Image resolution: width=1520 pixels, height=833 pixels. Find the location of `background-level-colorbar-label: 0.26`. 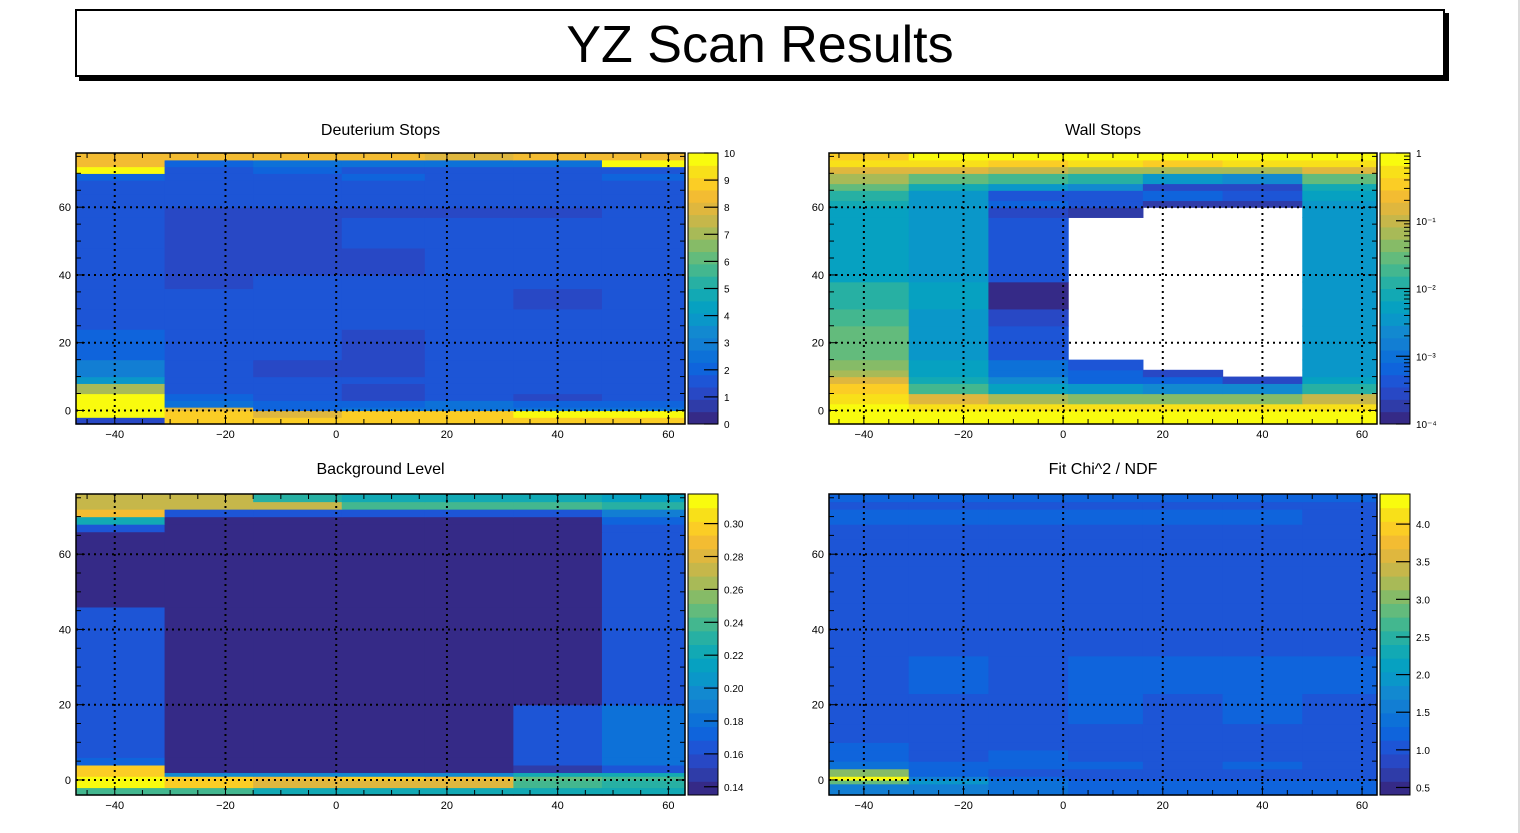

background-level-colorbar-label: 0.26 is located at coordinates (734, 590).